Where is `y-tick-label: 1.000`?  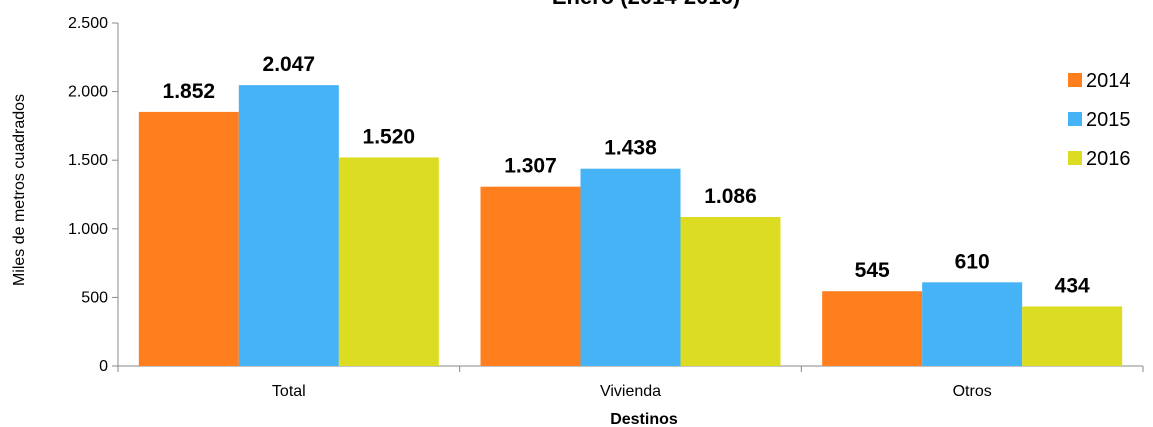 y-tick-label: 1.000 is located at coordinates (88, 229).